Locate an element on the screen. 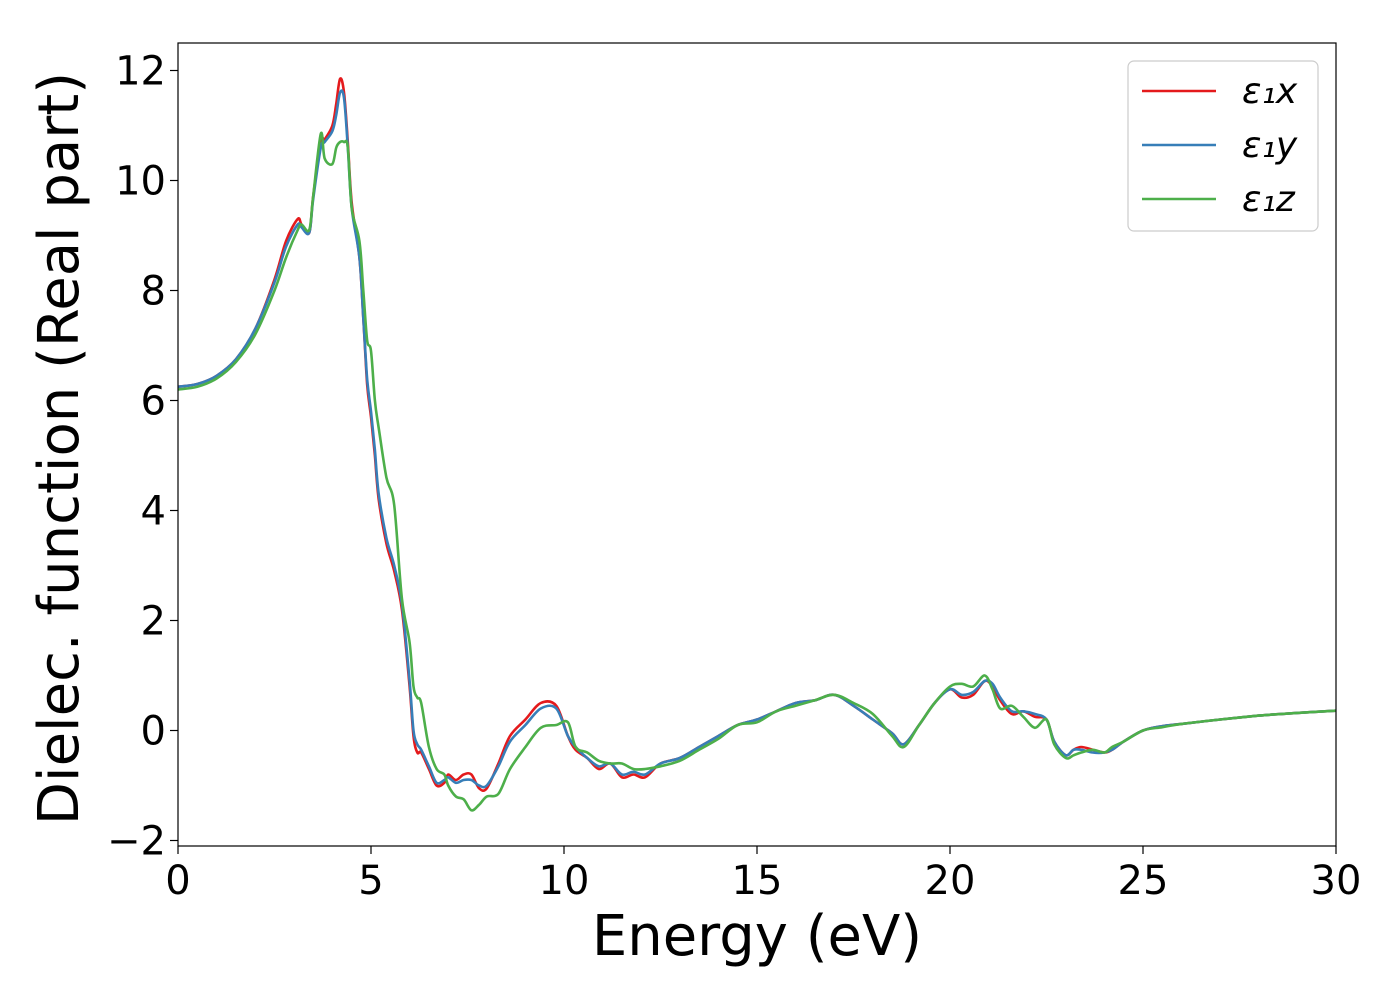 The width and height of the screenshot is (1400, 1000). y-tick-label: 8 is located at coordinates (153, 292).